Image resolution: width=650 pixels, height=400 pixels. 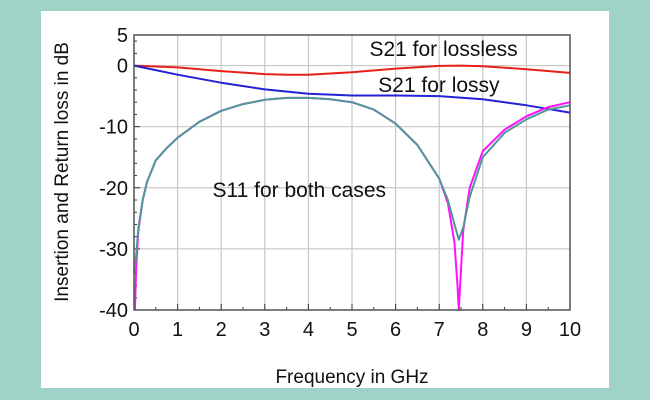 I want to click on y-tick-label: 5, so click(x=122, y=36).